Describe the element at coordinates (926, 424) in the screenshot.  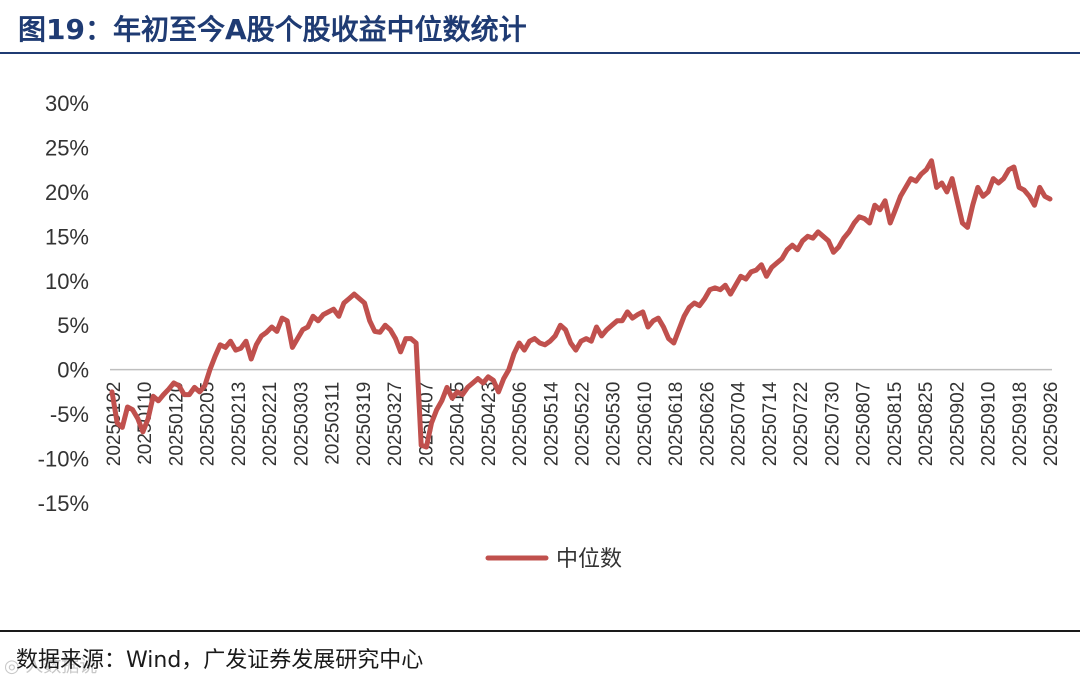
I see `x-tick-label: 20250825` at that location.